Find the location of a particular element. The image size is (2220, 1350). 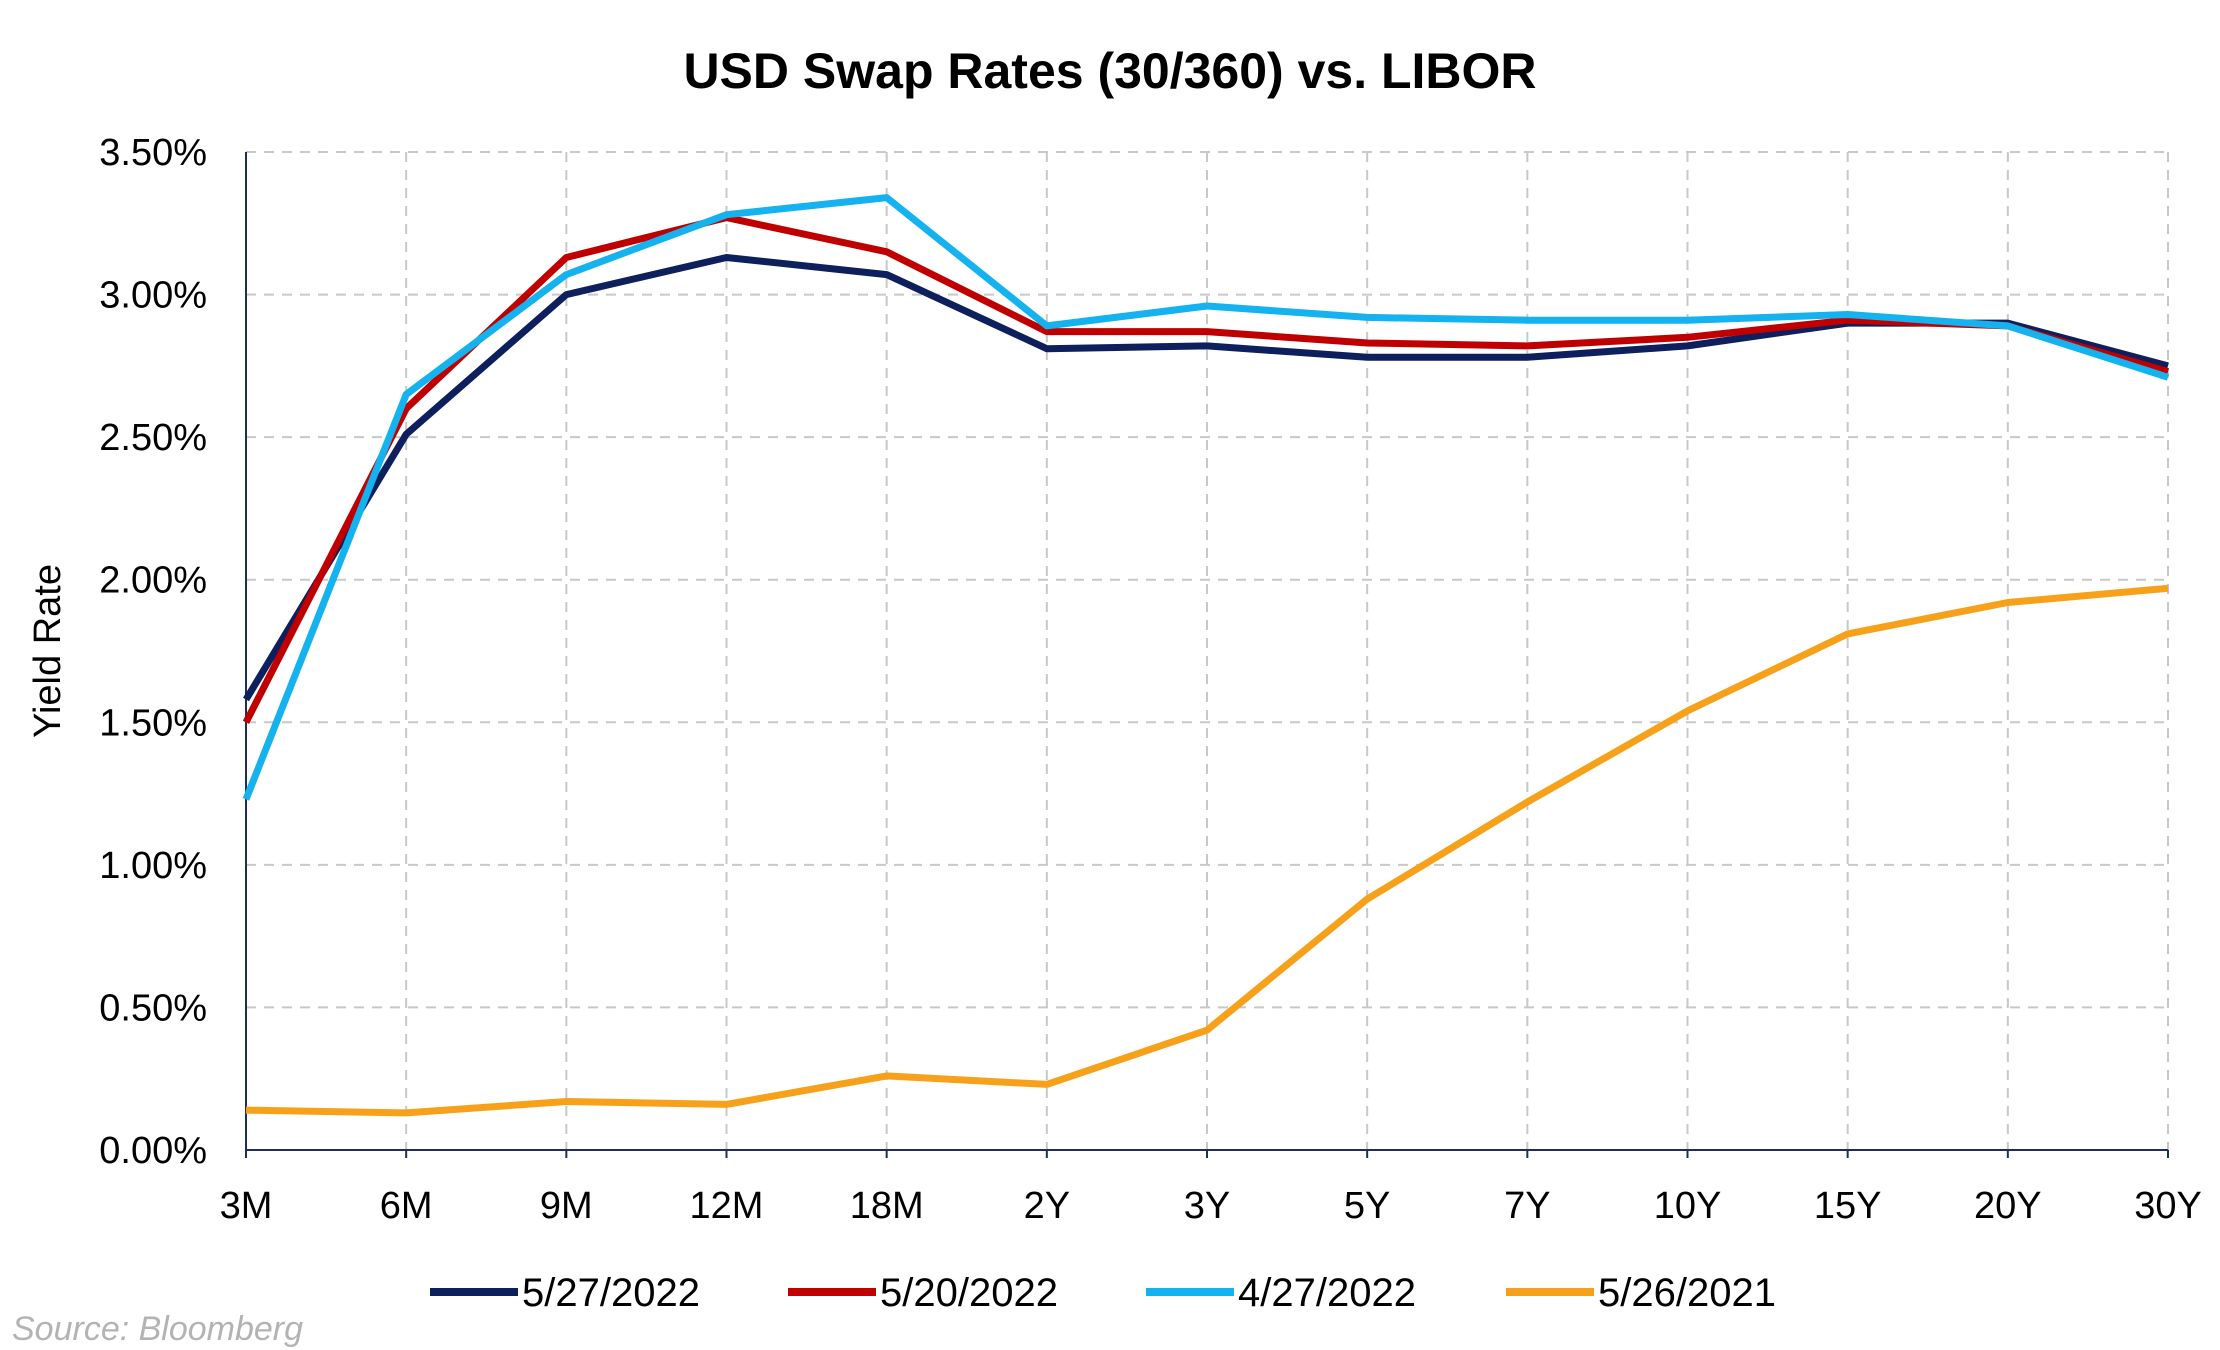

x-tick-label: 15Y is located at coordinates (1848, 1206).